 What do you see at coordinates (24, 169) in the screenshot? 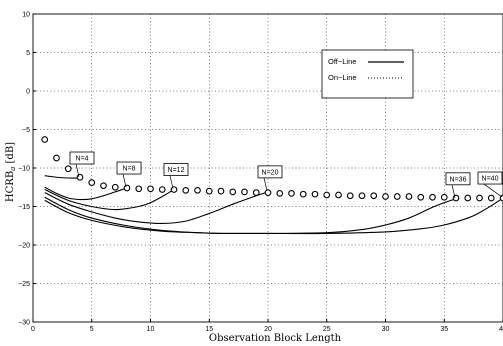
I see `y-tick-label: −10` at bounding box center [24, 169].